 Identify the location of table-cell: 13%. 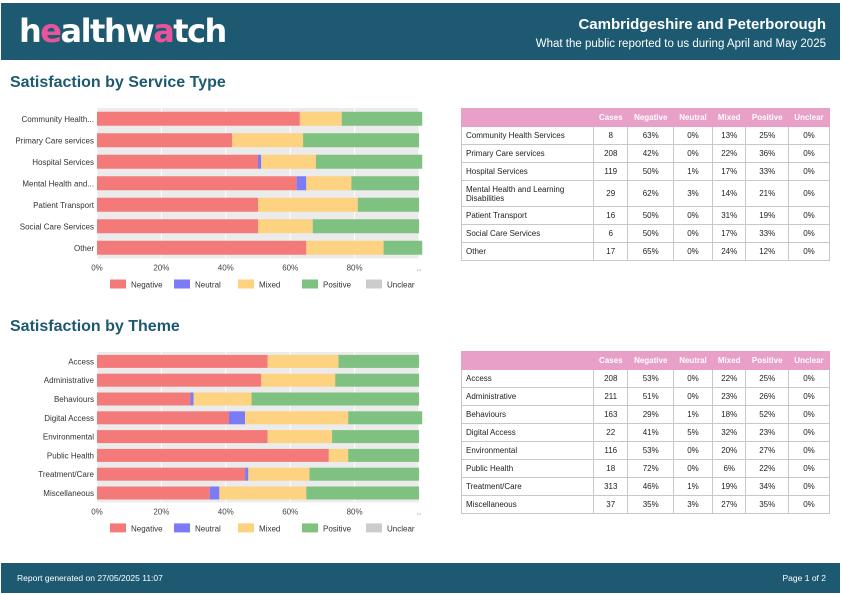
(729, 135).